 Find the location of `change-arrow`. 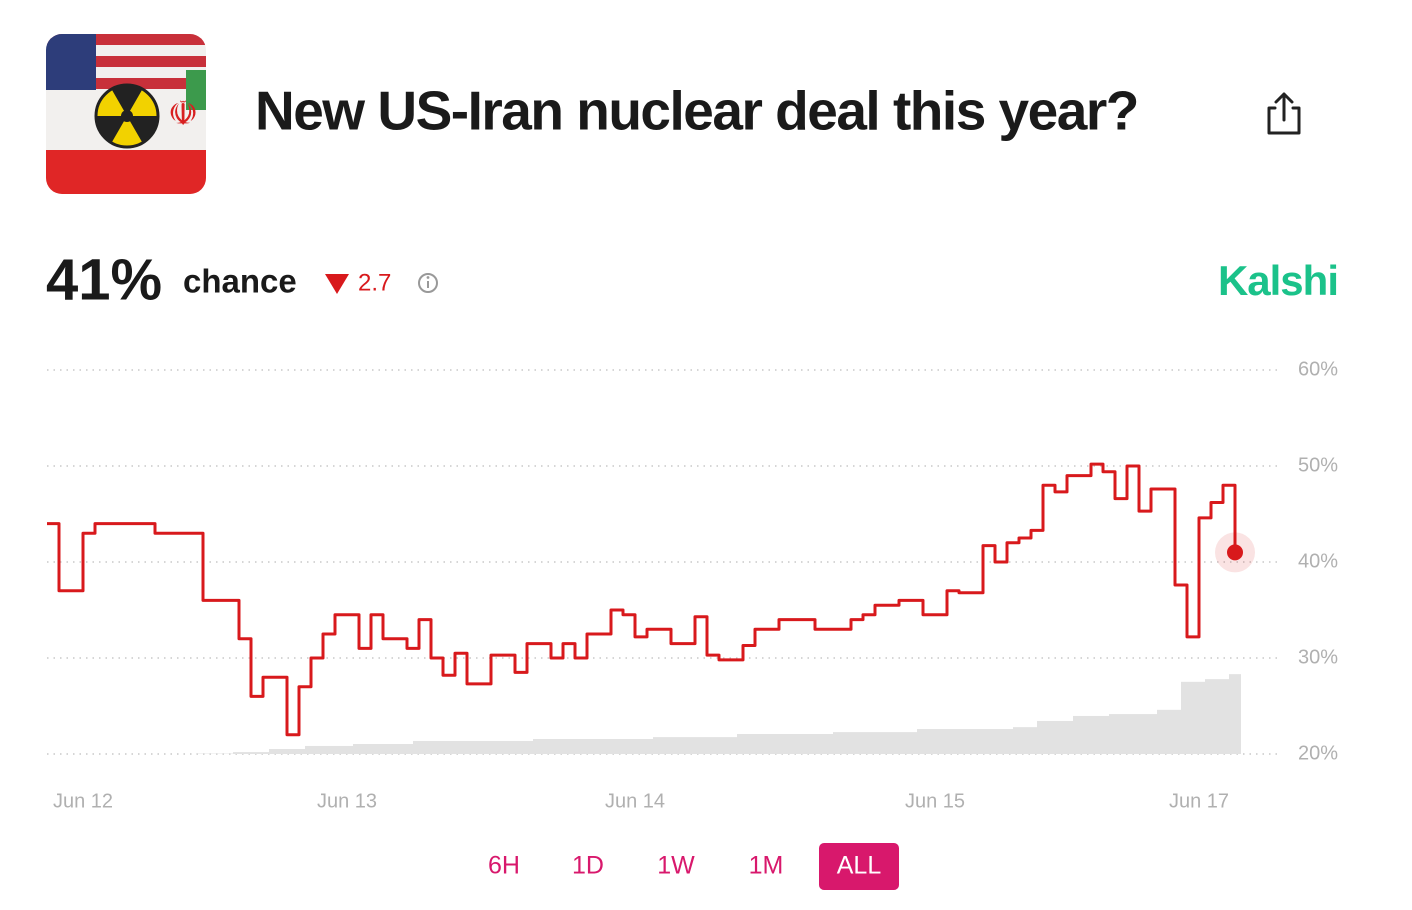

change-arrow is located at coordinates (337, 284).